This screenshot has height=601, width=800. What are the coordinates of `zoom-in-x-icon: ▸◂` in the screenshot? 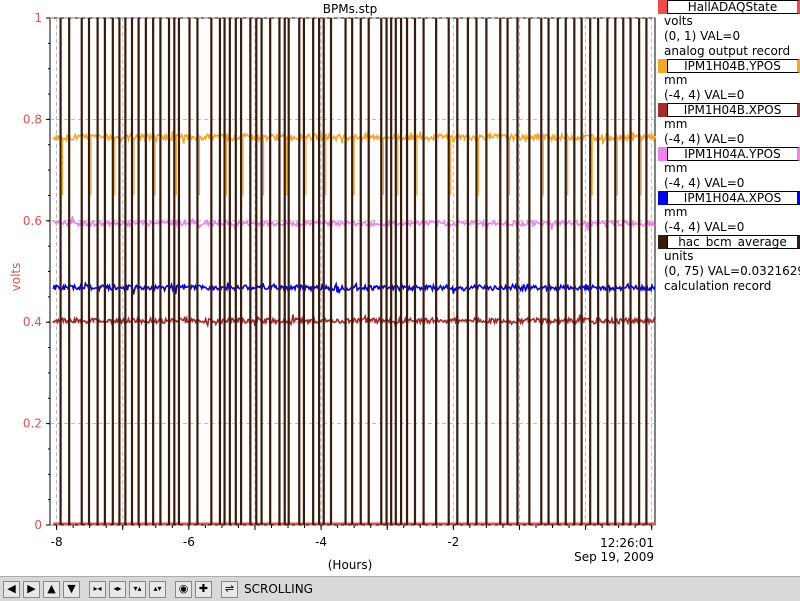 It's located at (97, 588).